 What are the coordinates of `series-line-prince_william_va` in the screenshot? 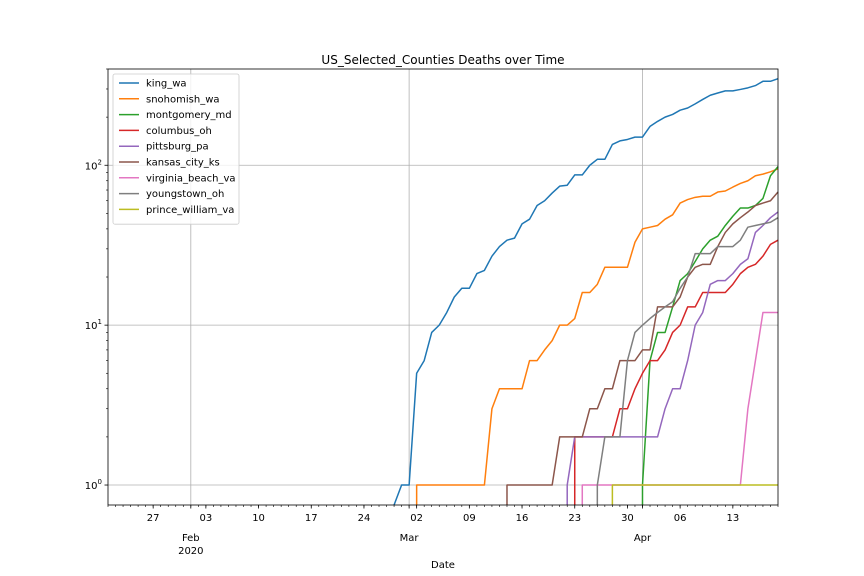 It's located at (694, 494).